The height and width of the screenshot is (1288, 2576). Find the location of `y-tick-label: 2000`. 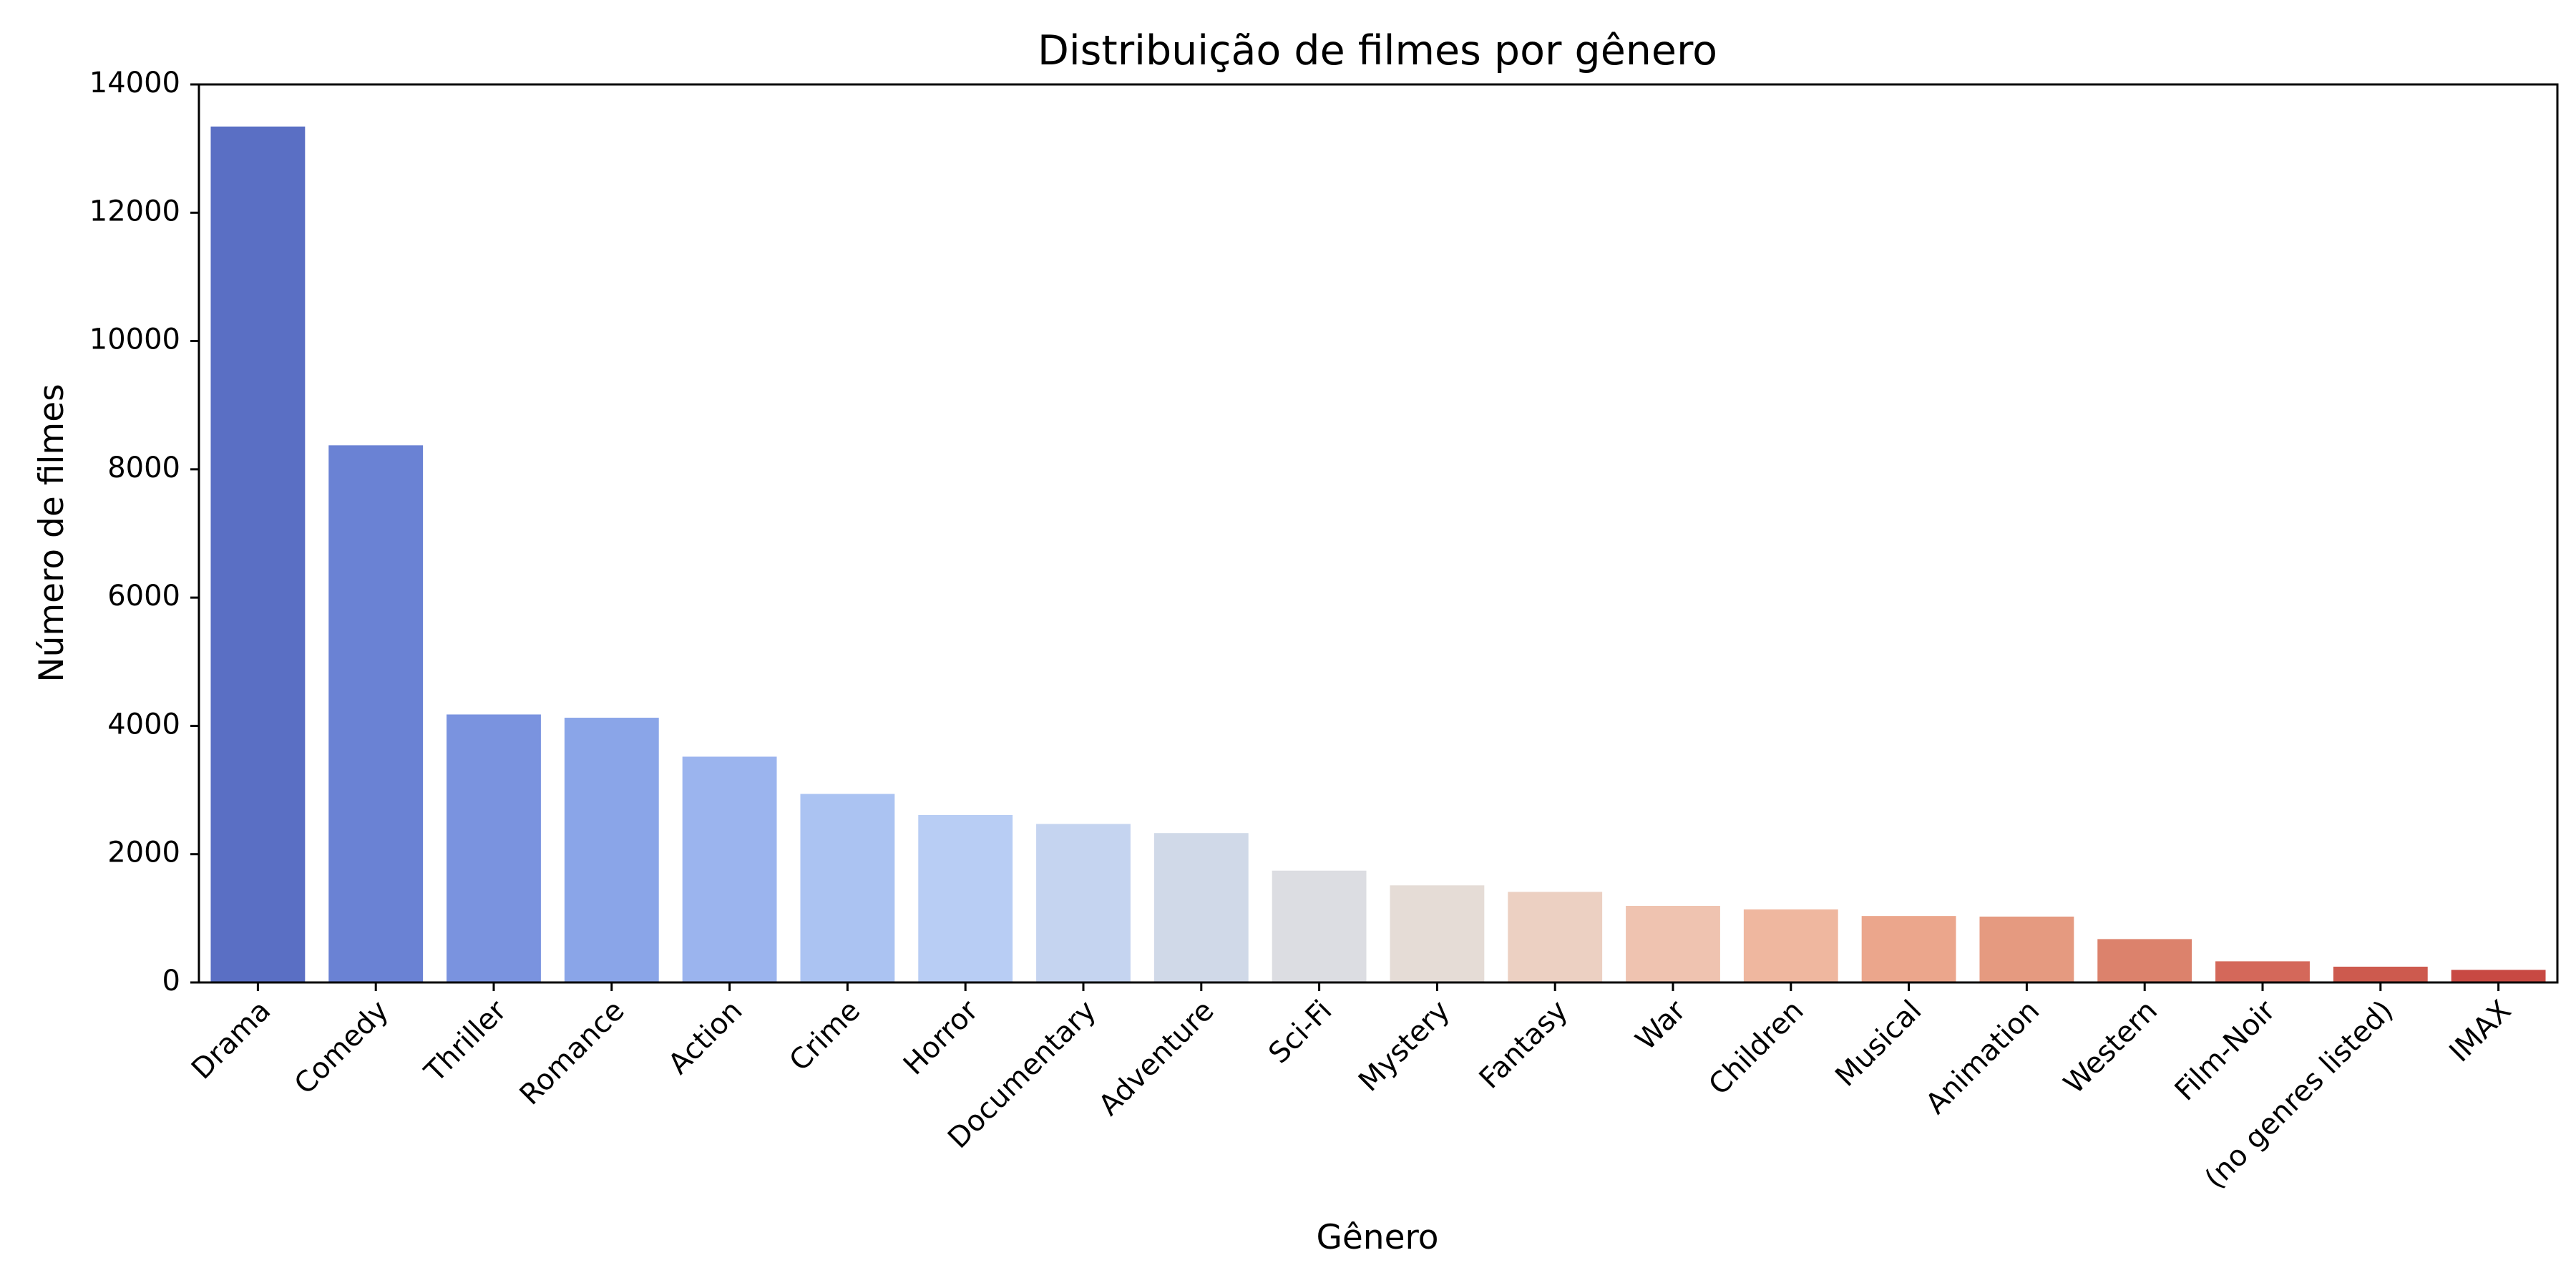

y-tick-label: 2000 is located at coordinates (143, 852).